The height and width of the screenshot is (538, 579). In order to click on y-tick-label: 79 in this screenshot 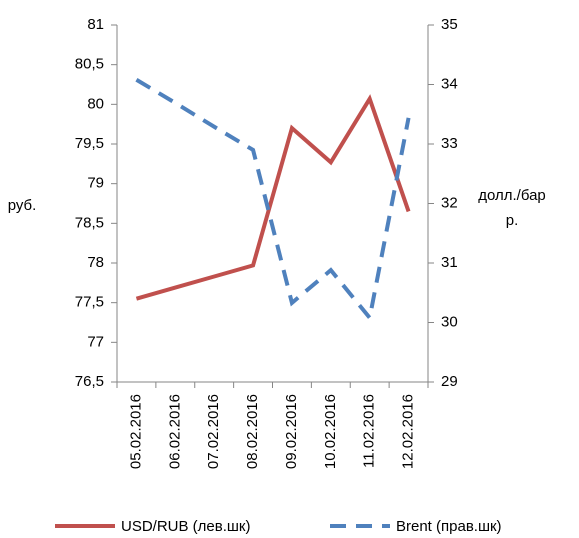, I will do `click(95, 183)`.